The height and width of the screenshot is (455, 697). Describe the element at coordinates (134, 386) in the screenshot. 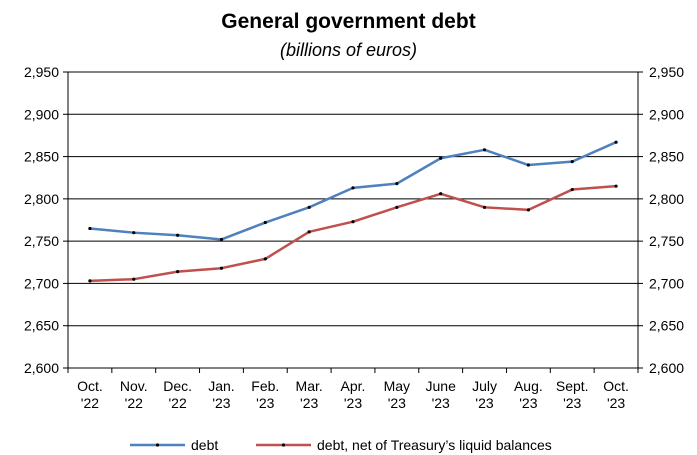

I see `x-tick-label-month: Nov.` at that location.